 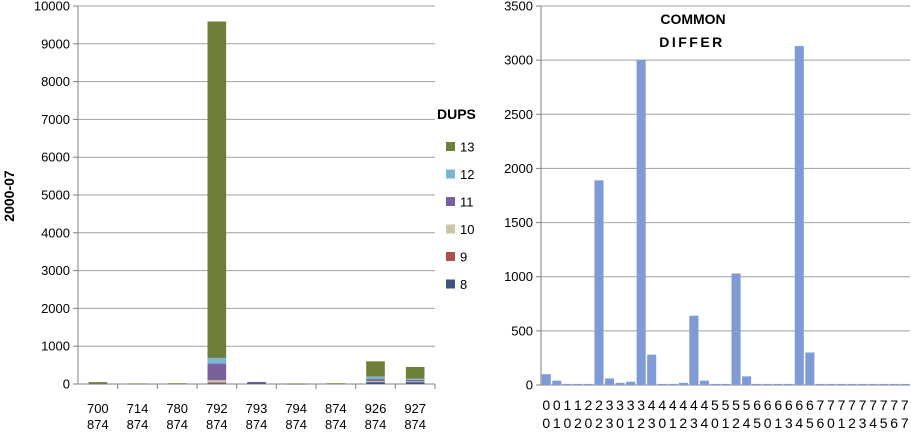 What do you see at coordinates (177, 408) in the screenshot?
I see `left-x-tick-label: 780` at bounding box center [177, 408].